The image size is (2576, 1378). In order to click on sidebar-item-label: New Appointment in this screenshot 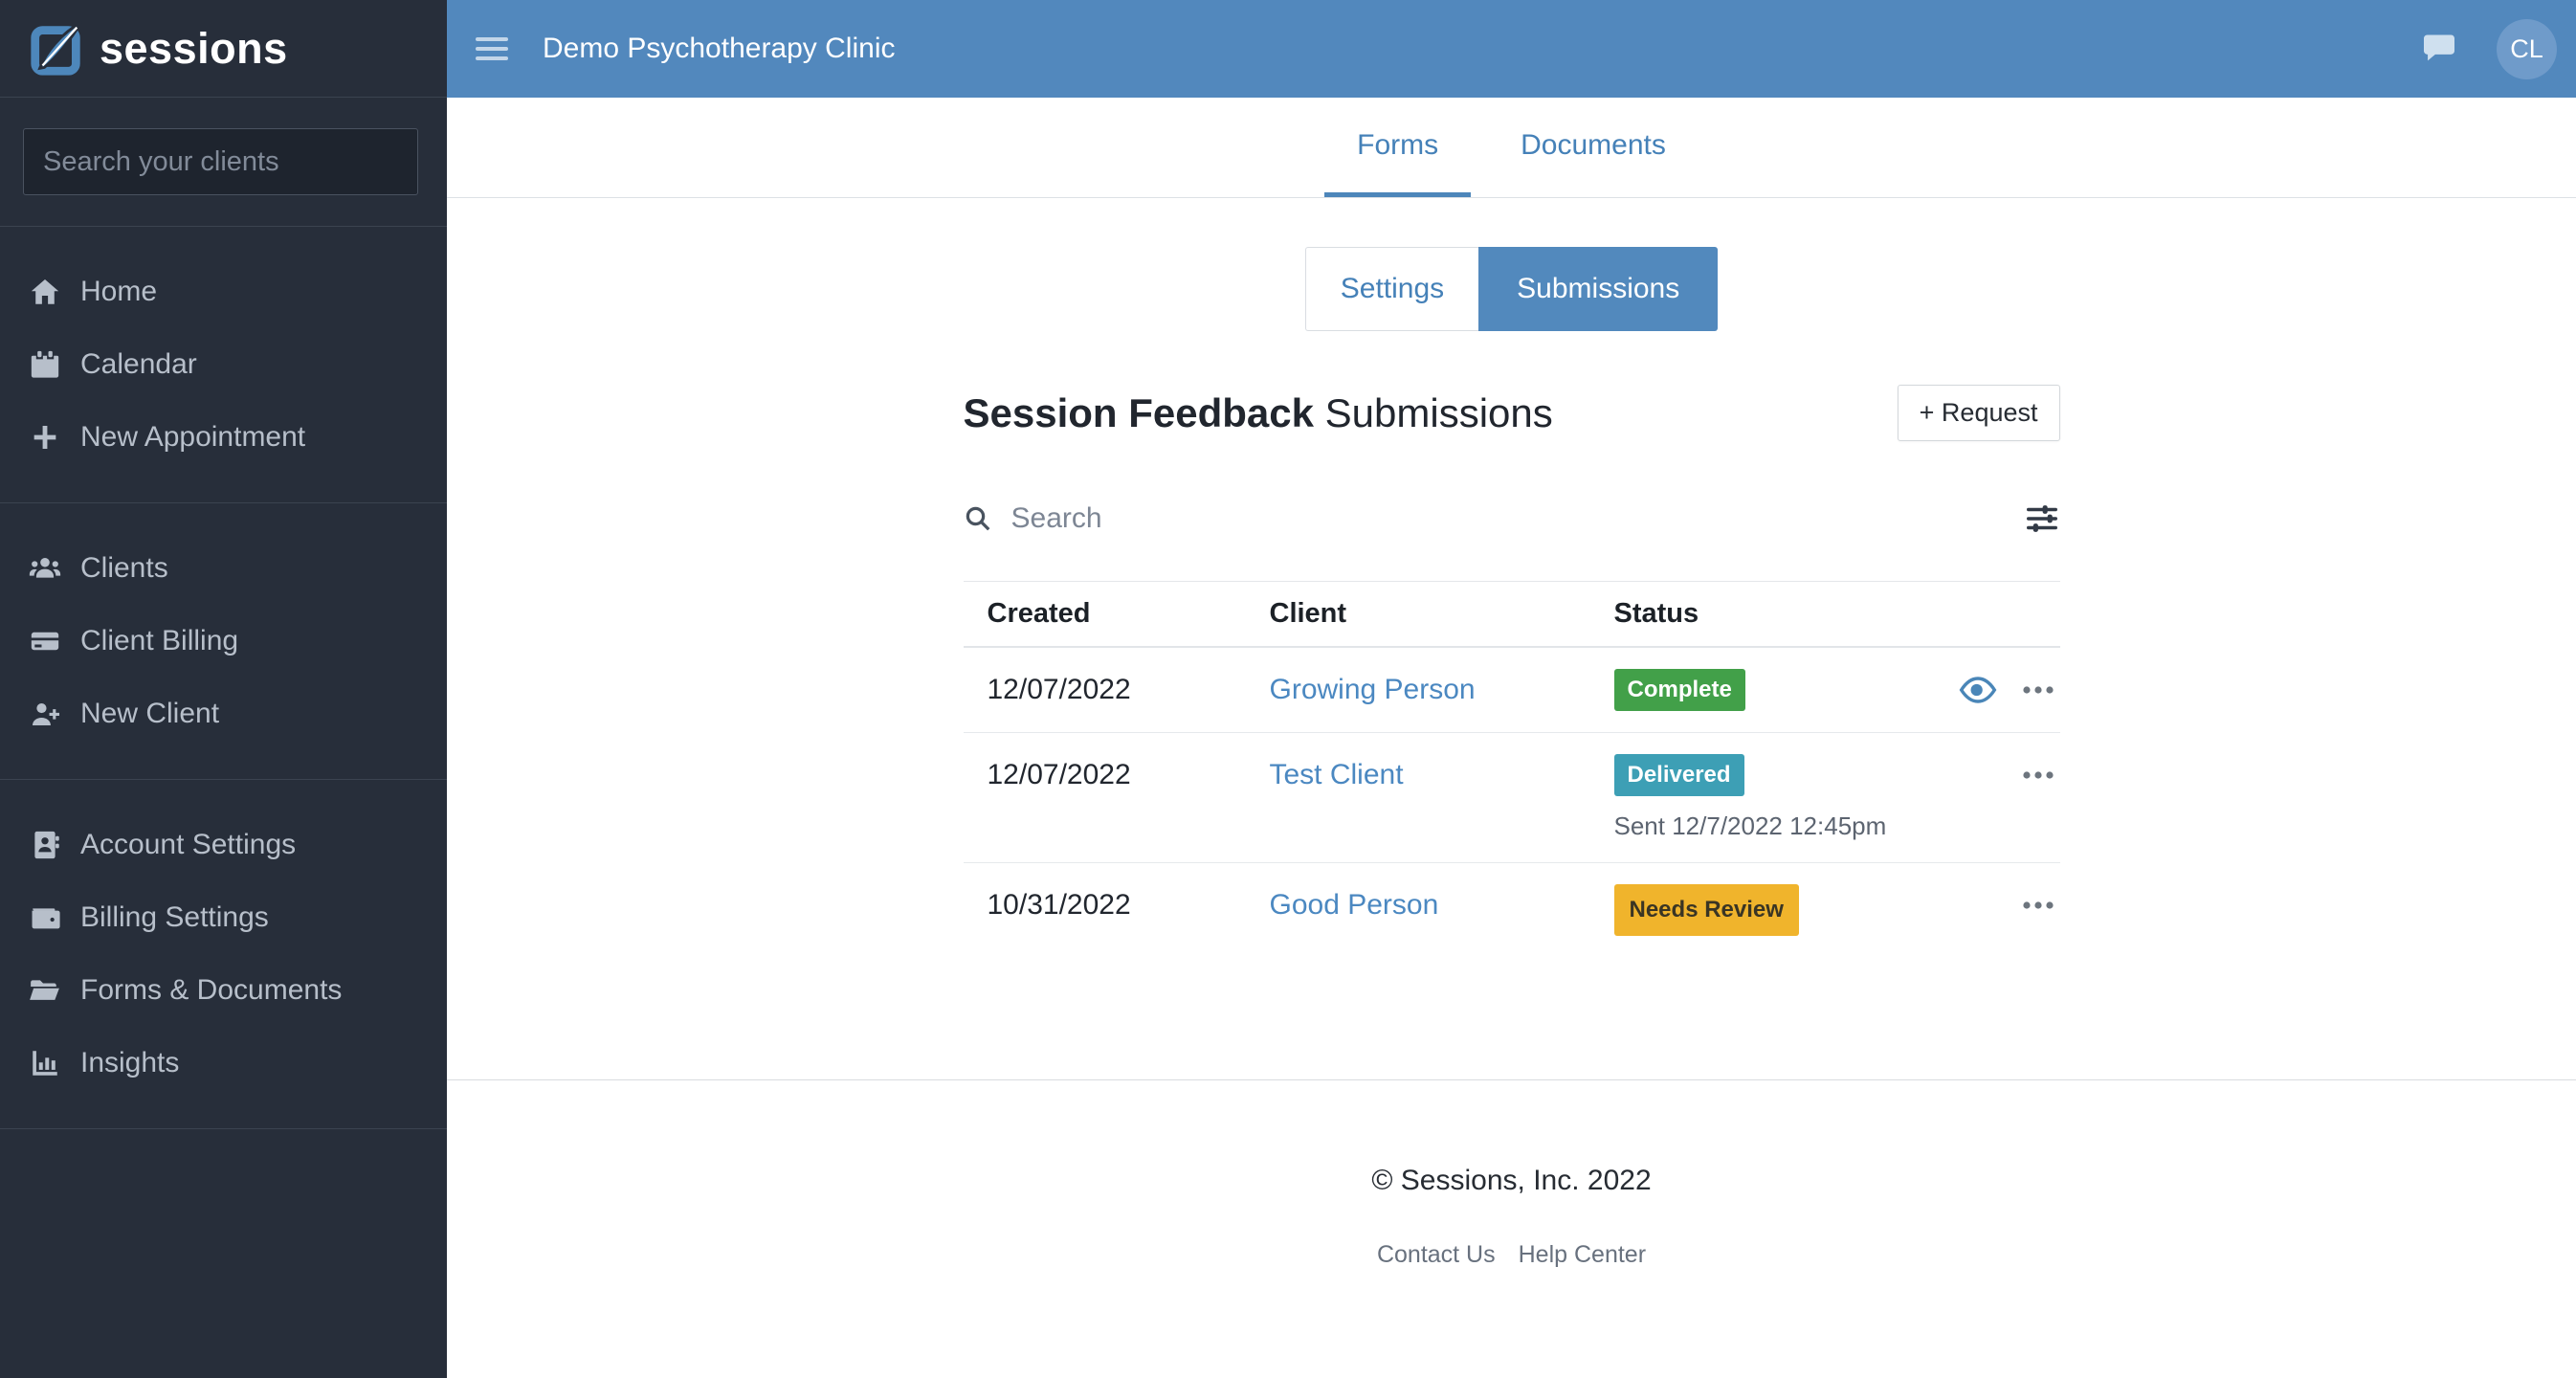, I will do `click(193, 437)`.